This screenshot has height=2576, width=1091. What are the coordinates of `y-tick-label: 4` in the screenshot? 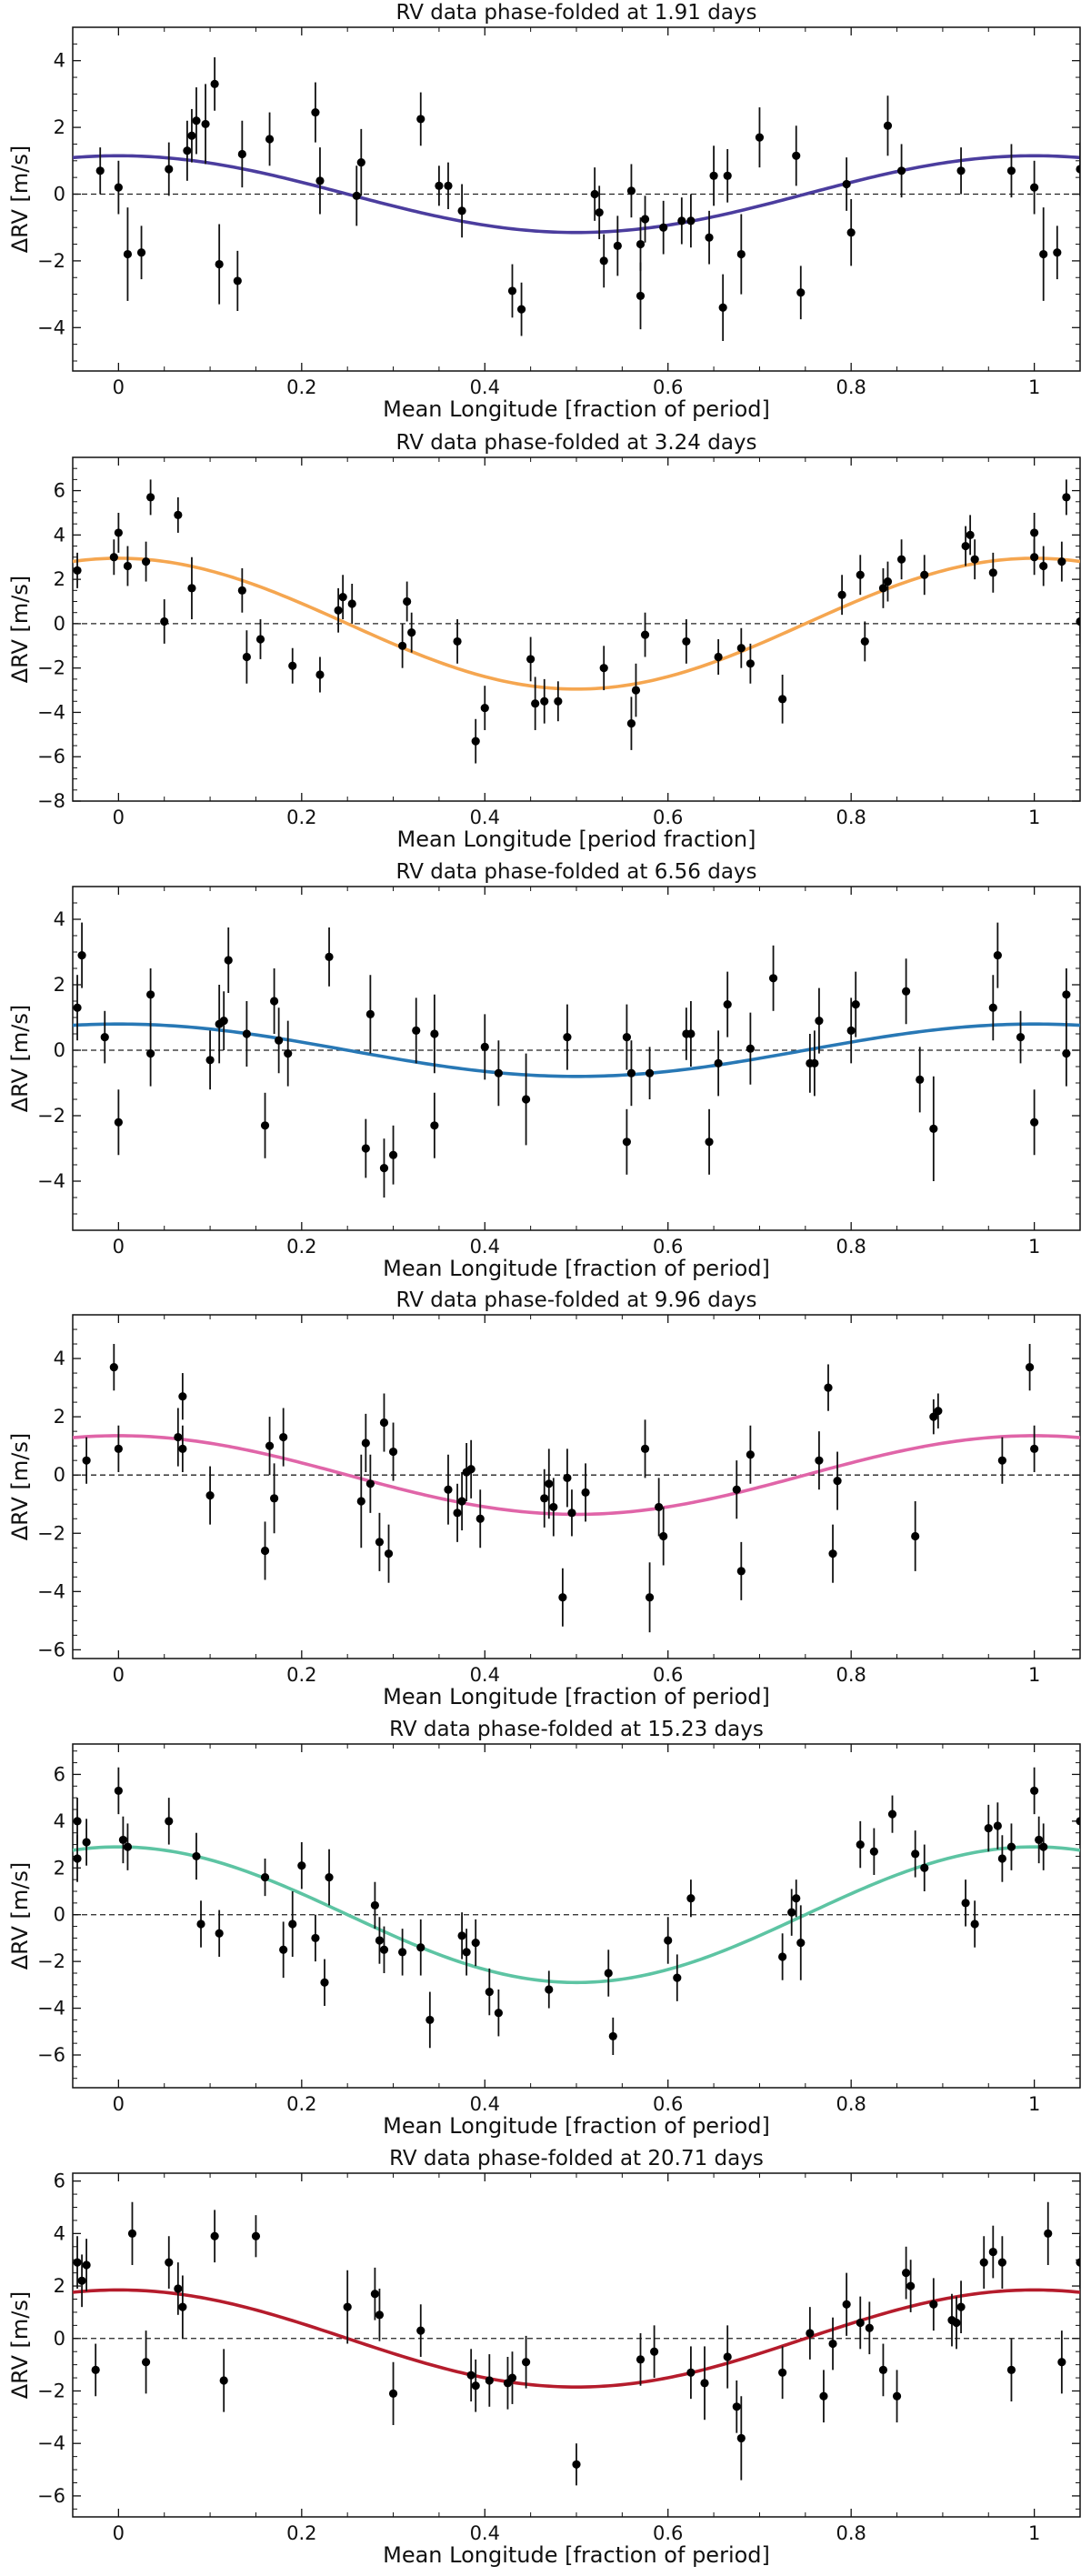 It's located at (59, 919).